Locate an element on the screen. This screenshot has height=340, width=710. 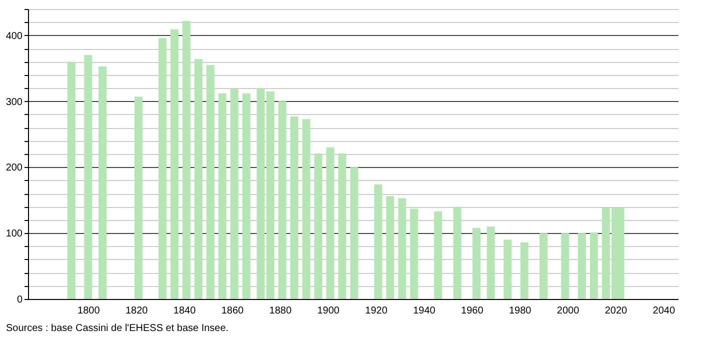
x-tick-label: 2020 is located at coordinates (616, 311).